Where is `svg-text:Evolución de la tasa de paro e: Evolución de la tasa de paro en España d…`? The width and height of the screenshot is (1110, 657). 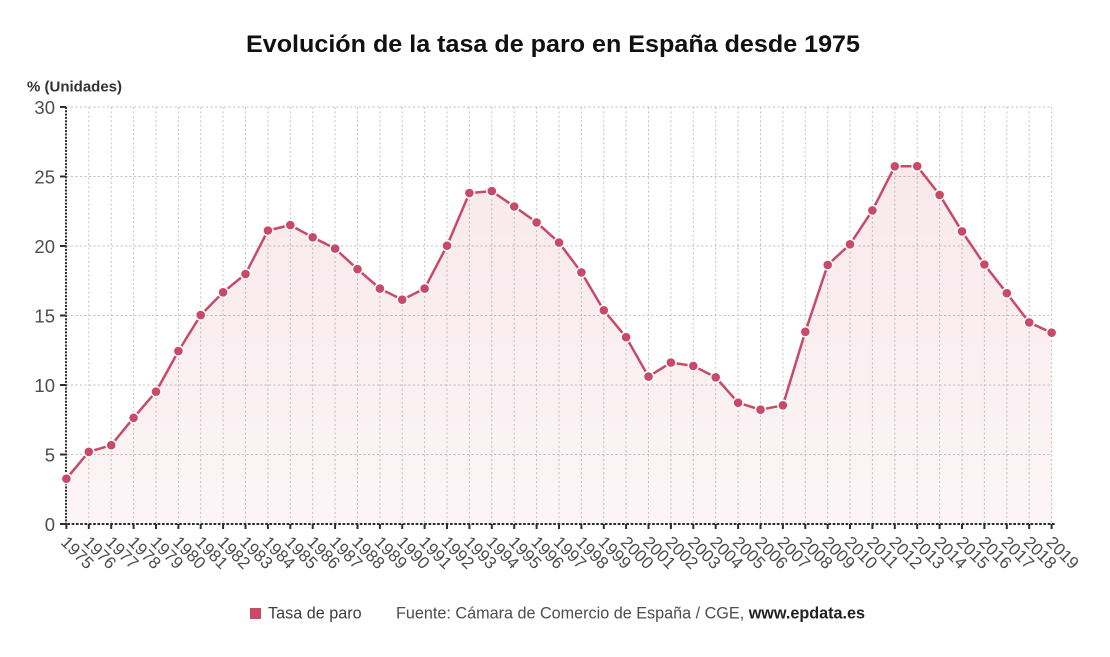 svg-text:Evolución de la tasa de paro e: Evolución de la tasa de paro en España d… is located at coordinates (553, 44).